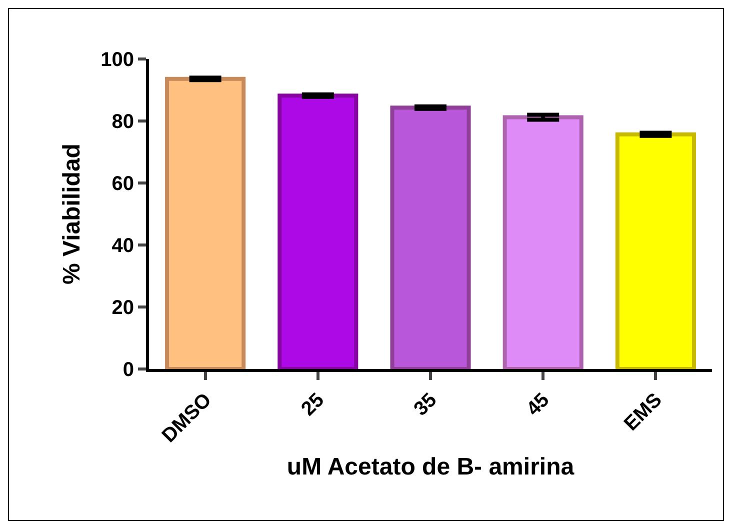 The width and height of the screenshot is (734, 531). Describe the element at coordinates (123, 184) in the screenshot. I see `y-tick-label: 60` at that location.